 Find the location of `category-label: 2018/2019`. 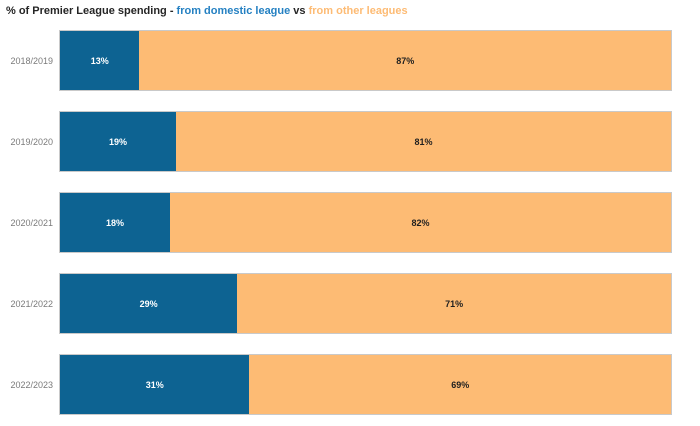

category-label: 2018/2019 is located at coordinates (31, 60).